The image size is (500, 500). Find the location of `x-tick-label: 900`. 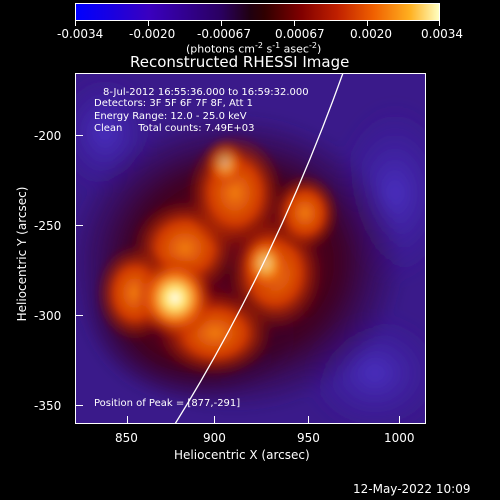

x-tick-label: 900 is located at coordinates (214, 438).